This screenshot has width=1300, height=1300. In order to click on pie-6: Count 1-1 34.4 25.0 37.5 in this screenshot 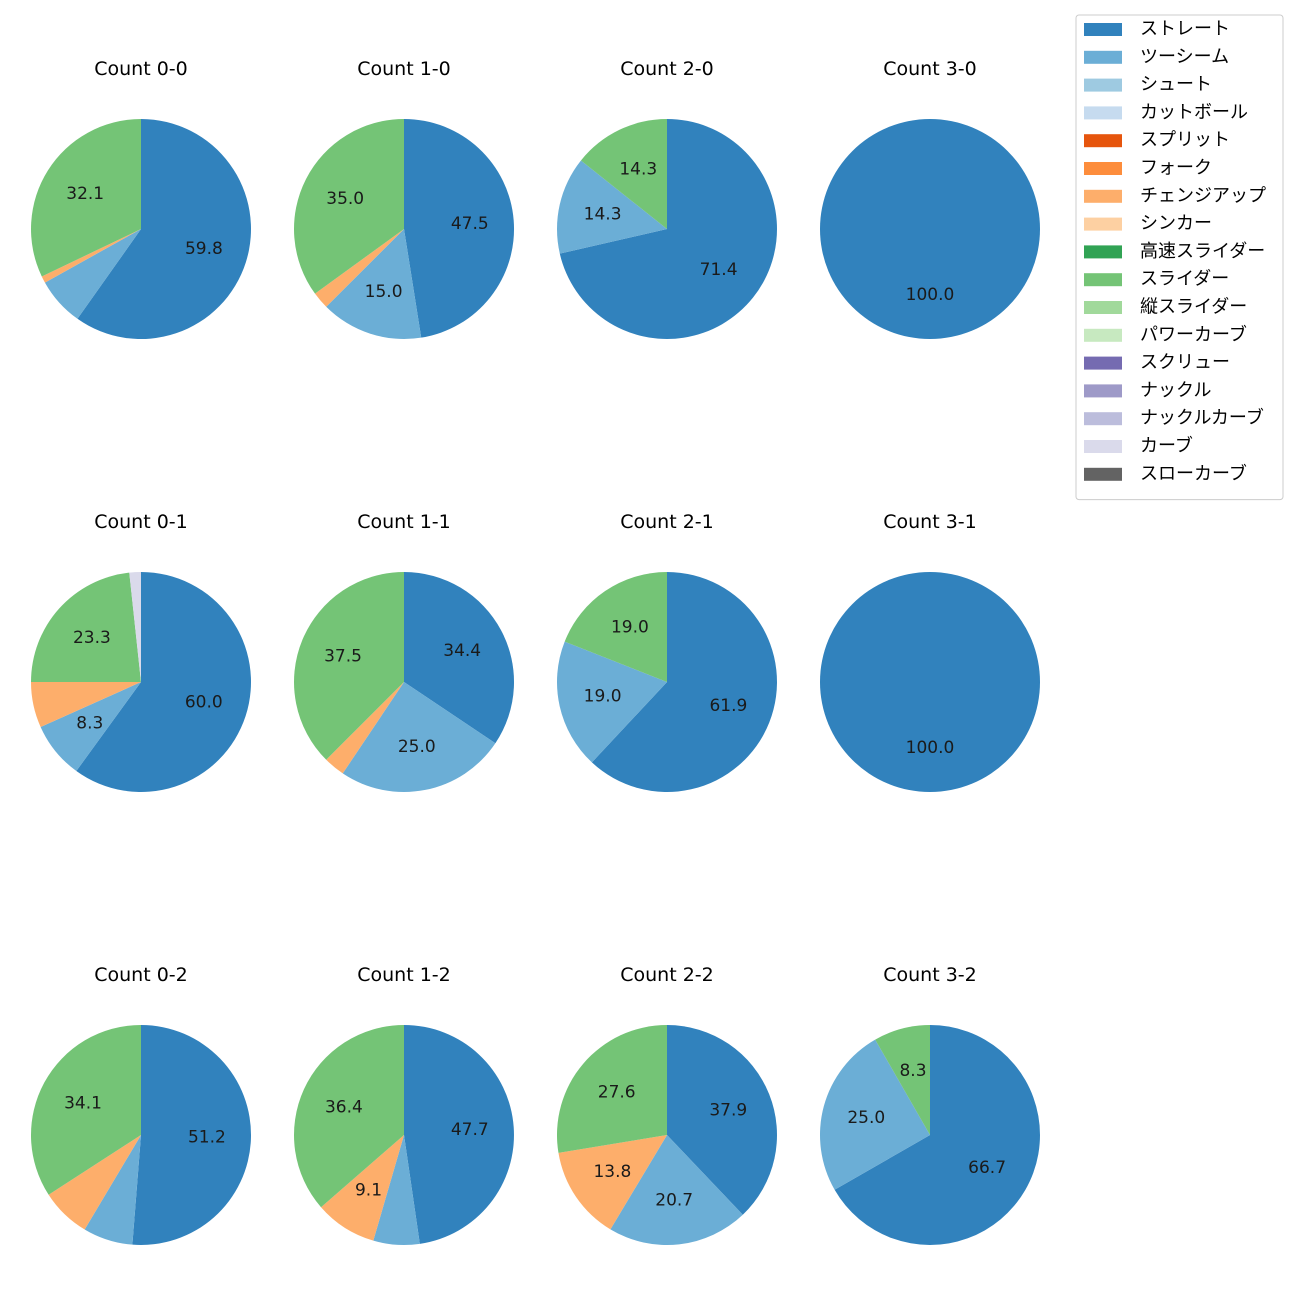, I will do `click(404, 652)`.